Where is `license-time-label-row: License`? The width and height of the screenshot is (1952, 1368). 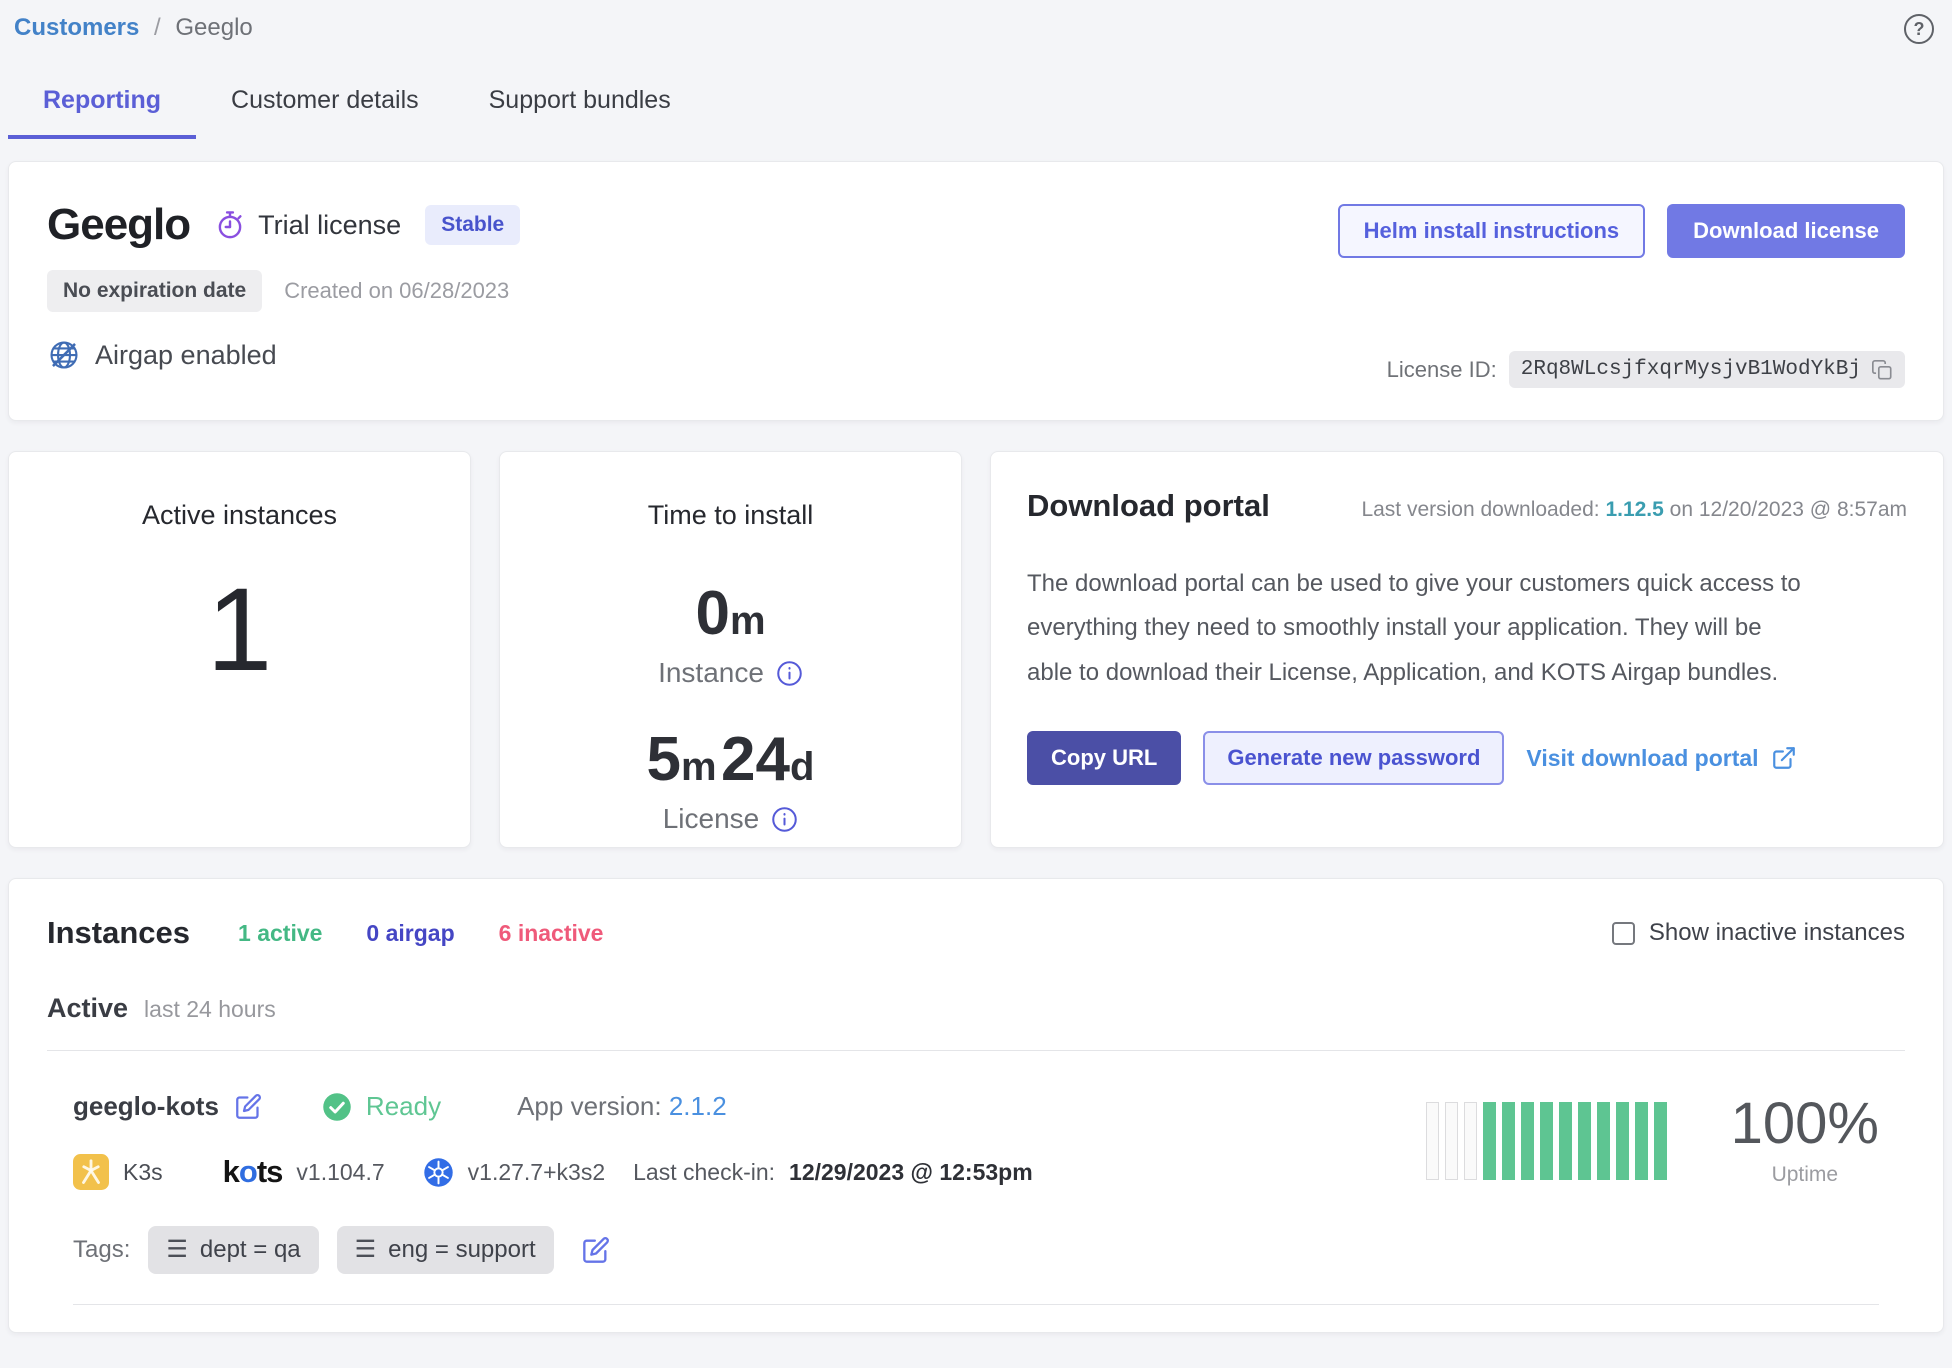 license-time-label-row: License is located at coordinates (730, 819).